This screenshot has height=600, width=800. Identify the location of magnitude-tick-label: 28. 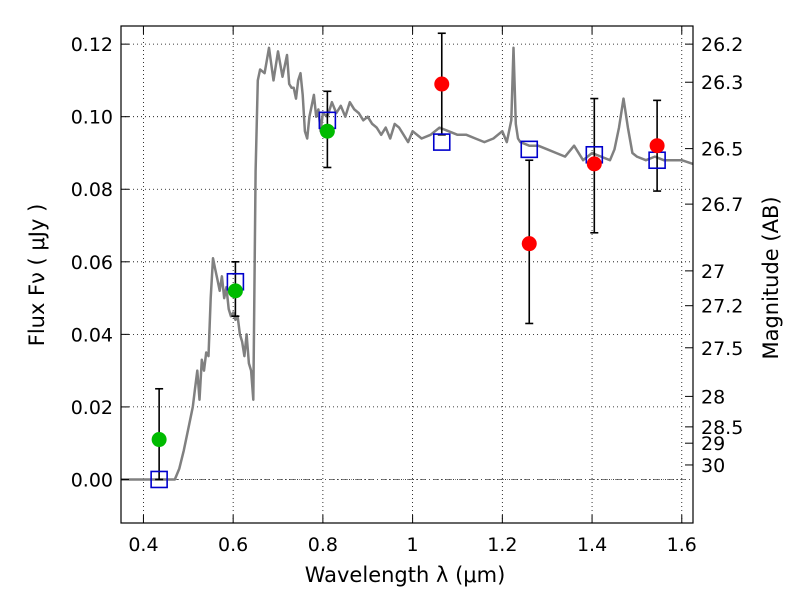
(713, 397).